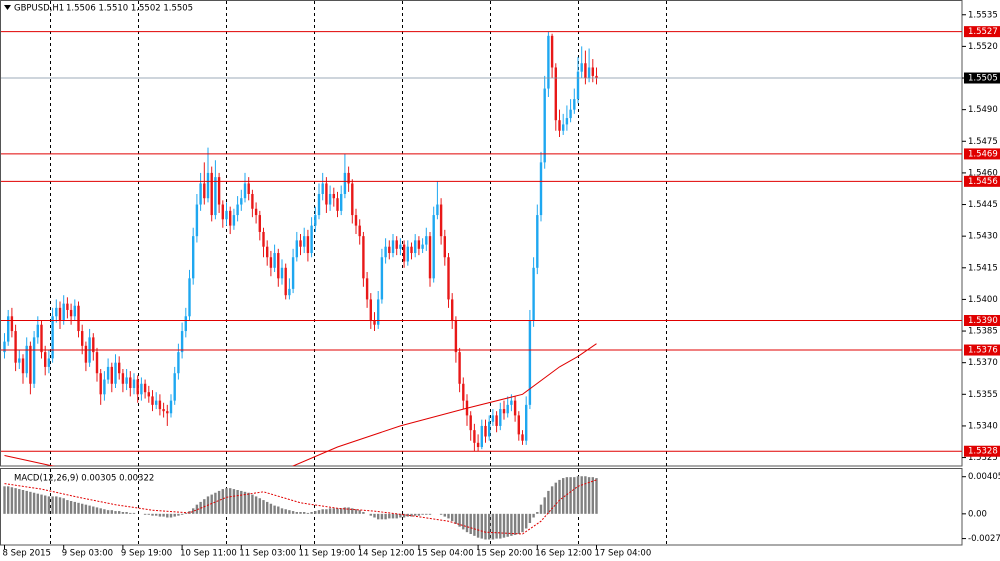 The width and height of the screenshot is (1000, 561). Describe the element at coordinates (983, 363) in the screenshot. I see `y-tick-label: 1.5370` at that location.